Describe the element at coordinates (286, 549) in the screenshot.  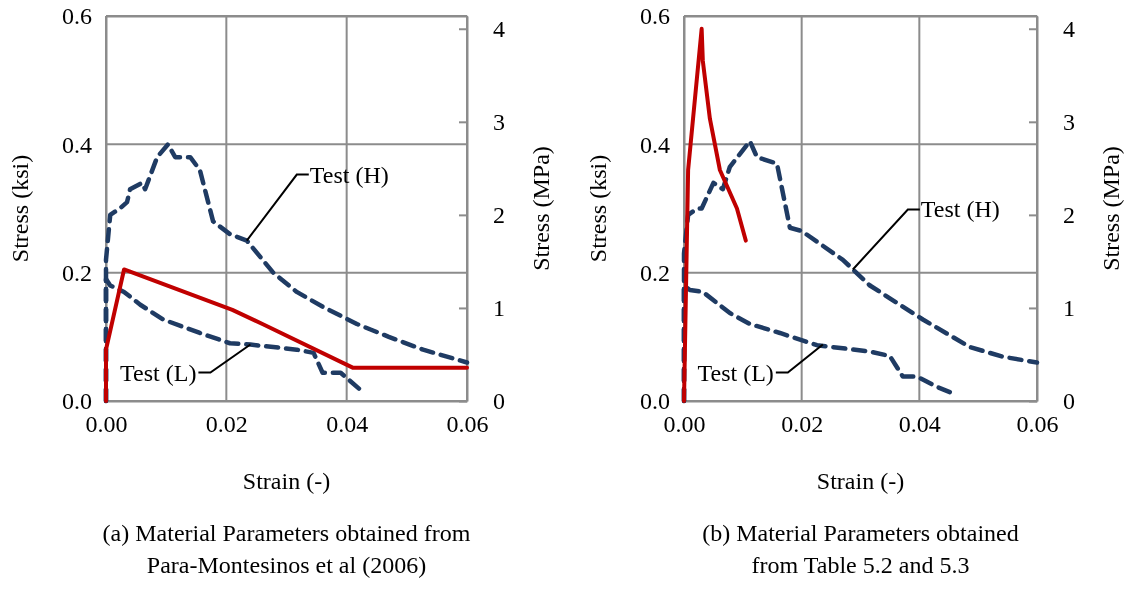
I see `text: (a) Material Parameters obtained from Para-Montesinos et al (2006)` at that location.